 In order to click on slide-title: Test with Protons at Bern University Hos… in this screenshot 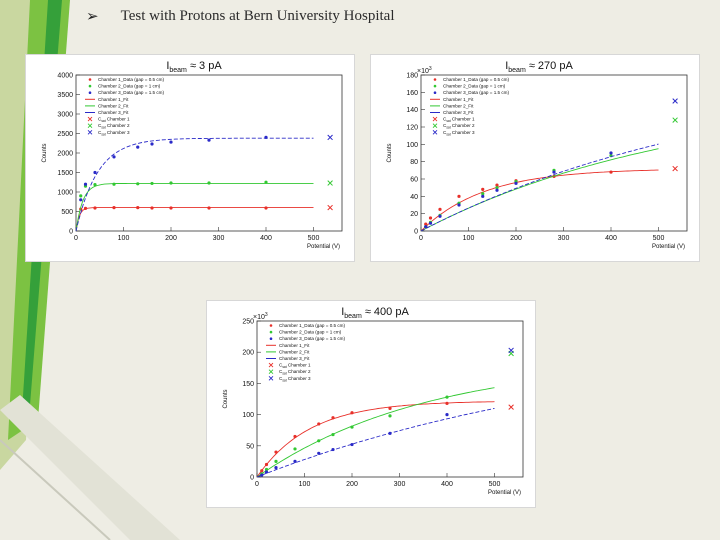, I will do `click(257, 15)`.